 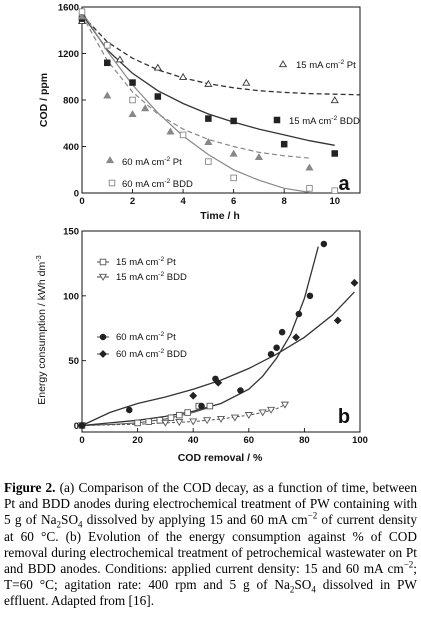 I want to click on panel-label: a, so click(x=344, y=184).